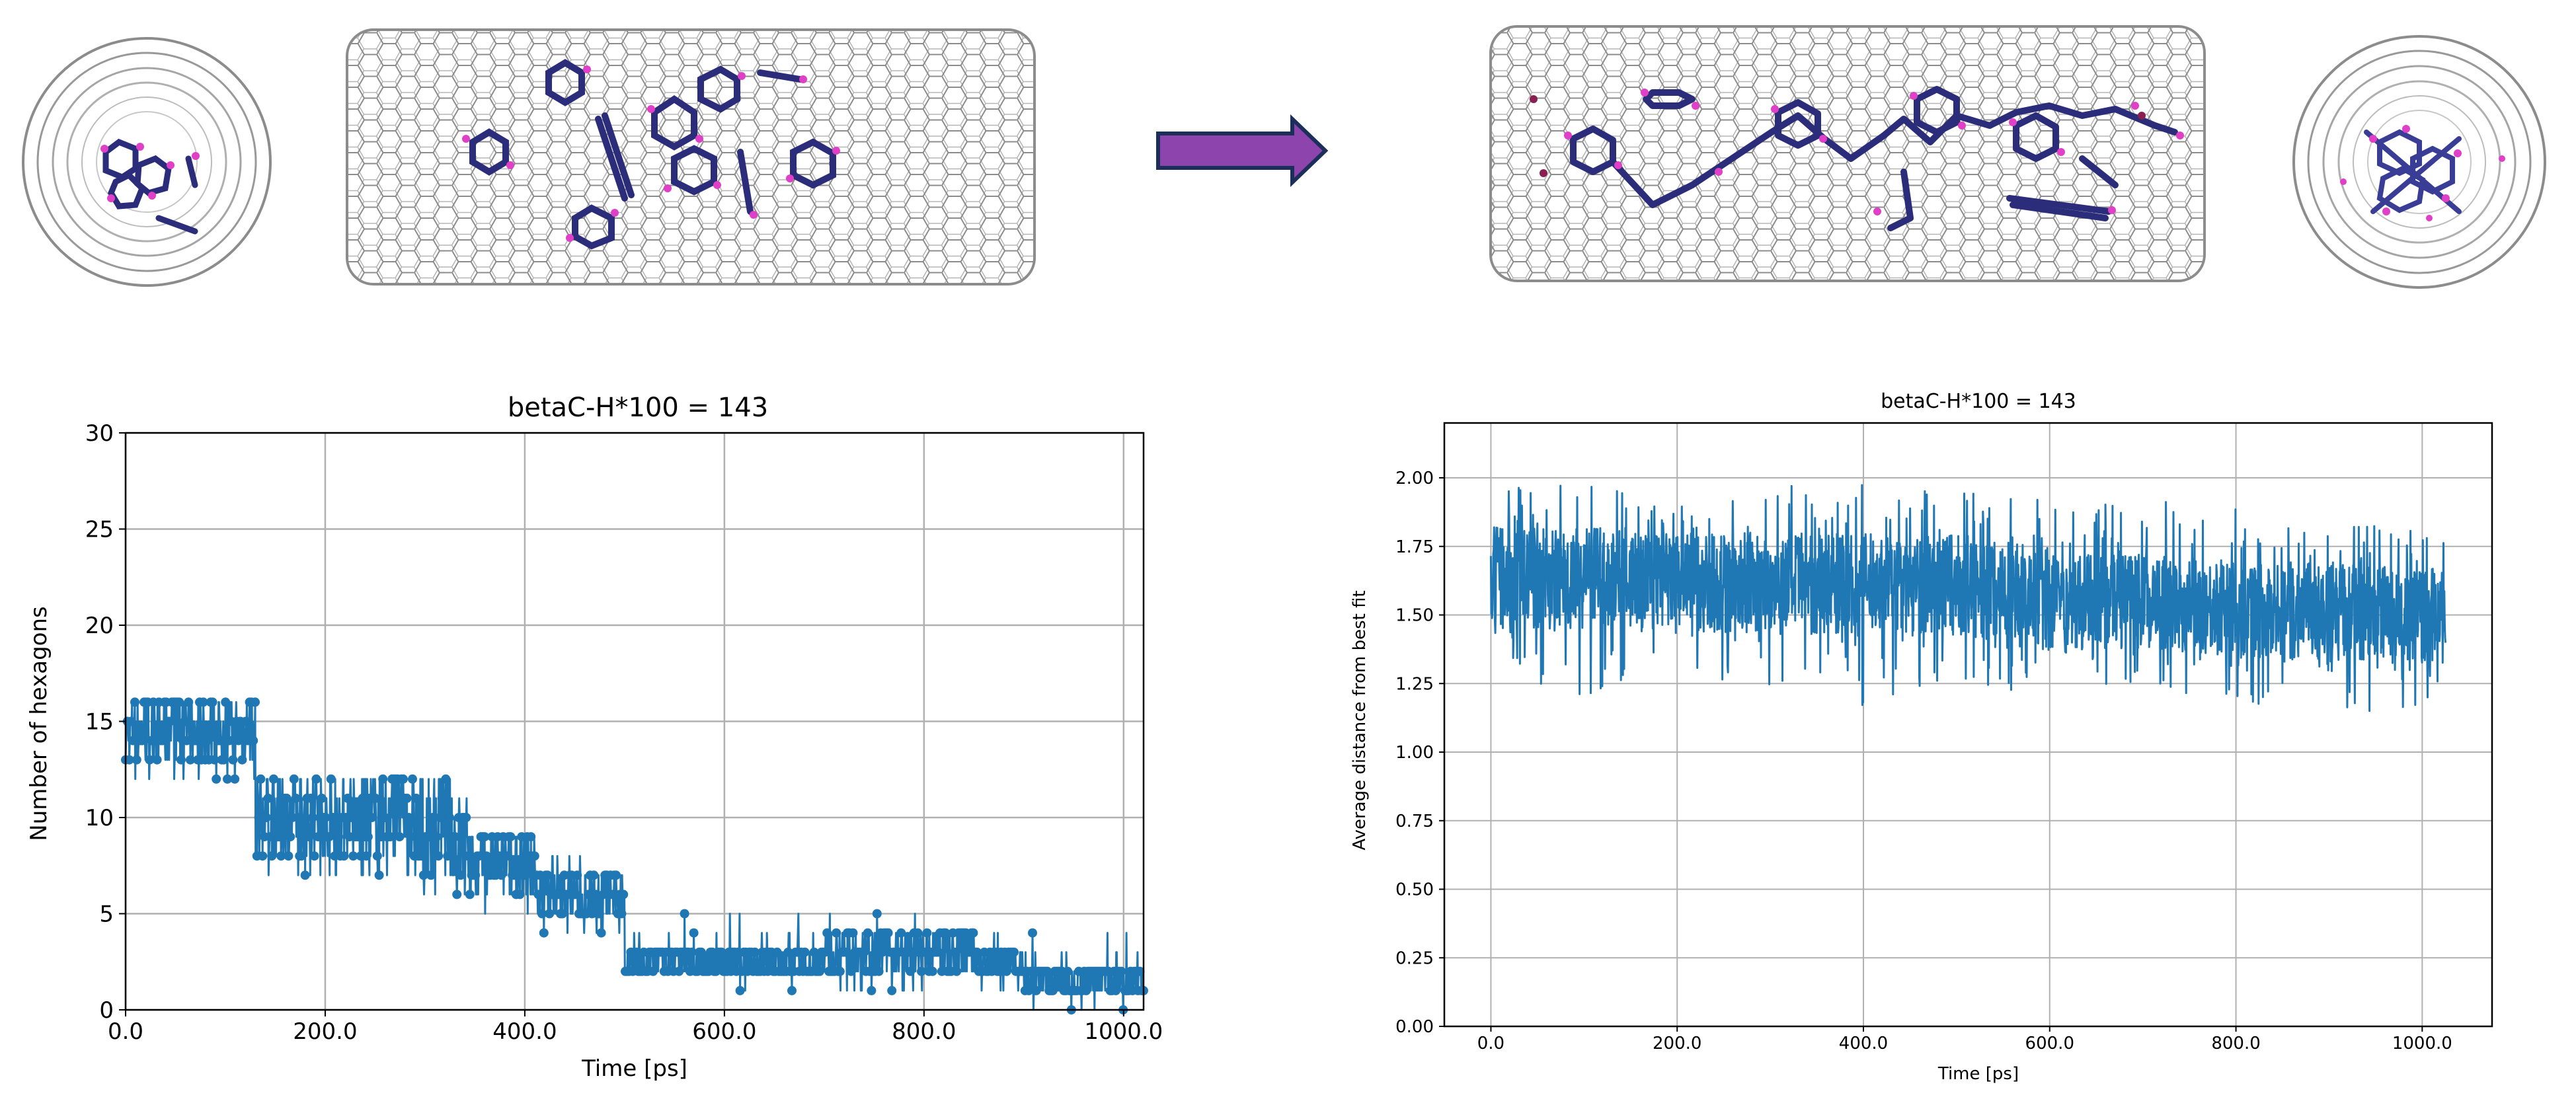  Describe the element at coordinates (1490, 1043) in the screenshot. I see `x-tick-label: 0.0` at that location.